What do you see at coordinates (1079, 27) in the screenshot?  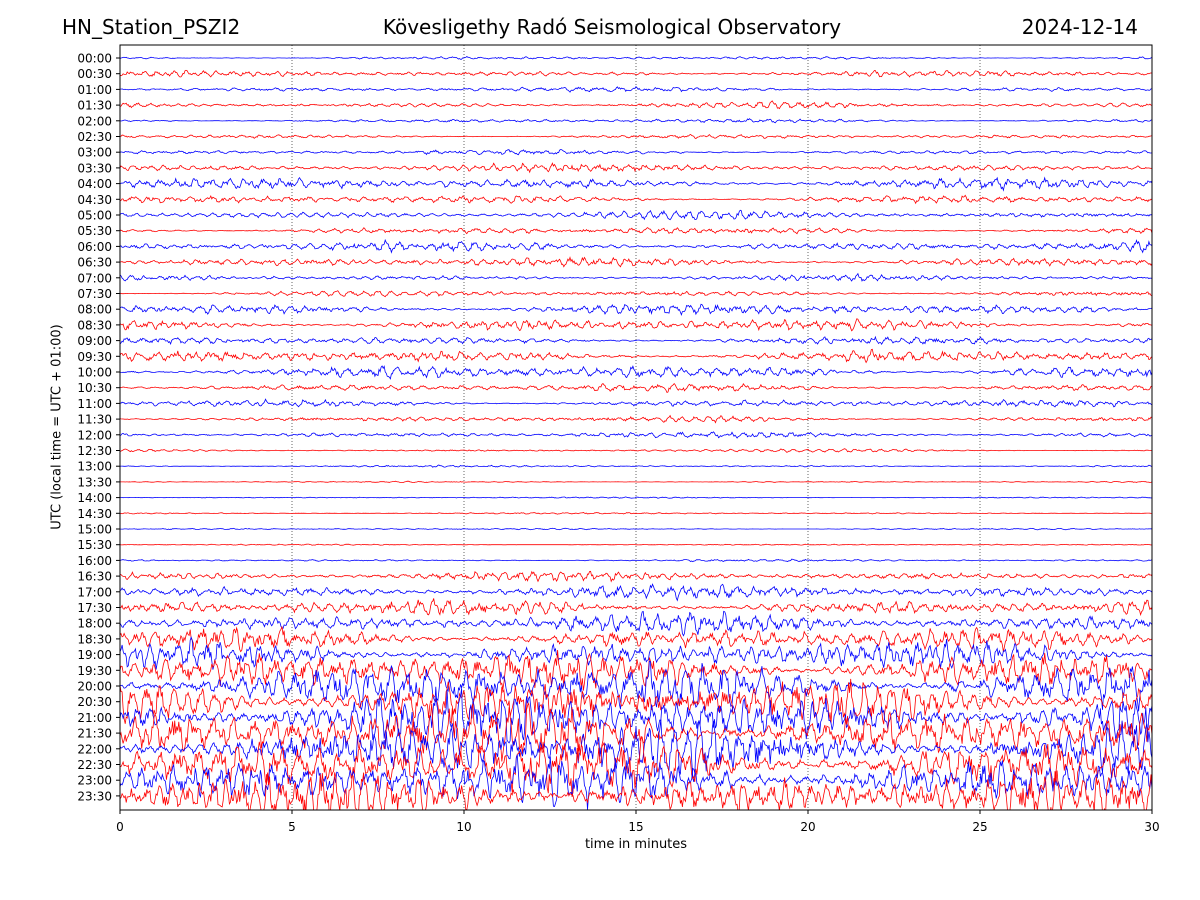 I see `date-label: 2024-12-14` at bounding box center [1079, 27].